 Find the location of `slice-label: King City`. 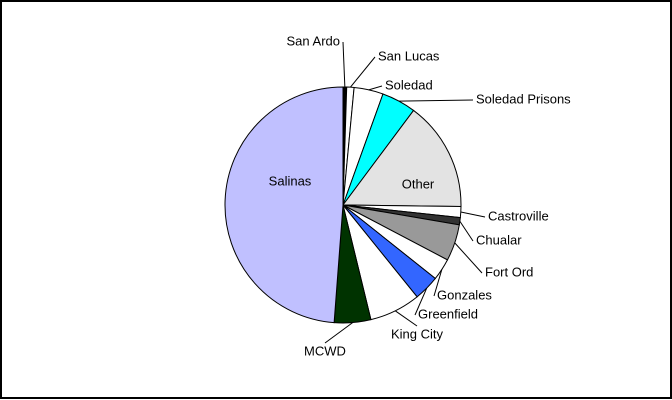

slice-label: King City is located at coordinates (417, 333).